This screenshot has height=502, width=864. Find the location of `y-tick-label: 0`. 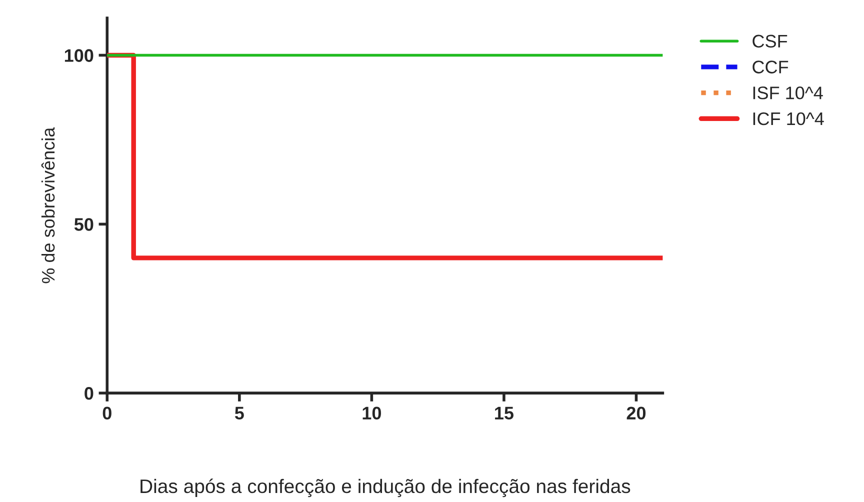

y-tick-label: 0 is located at coordinates (89, 393).